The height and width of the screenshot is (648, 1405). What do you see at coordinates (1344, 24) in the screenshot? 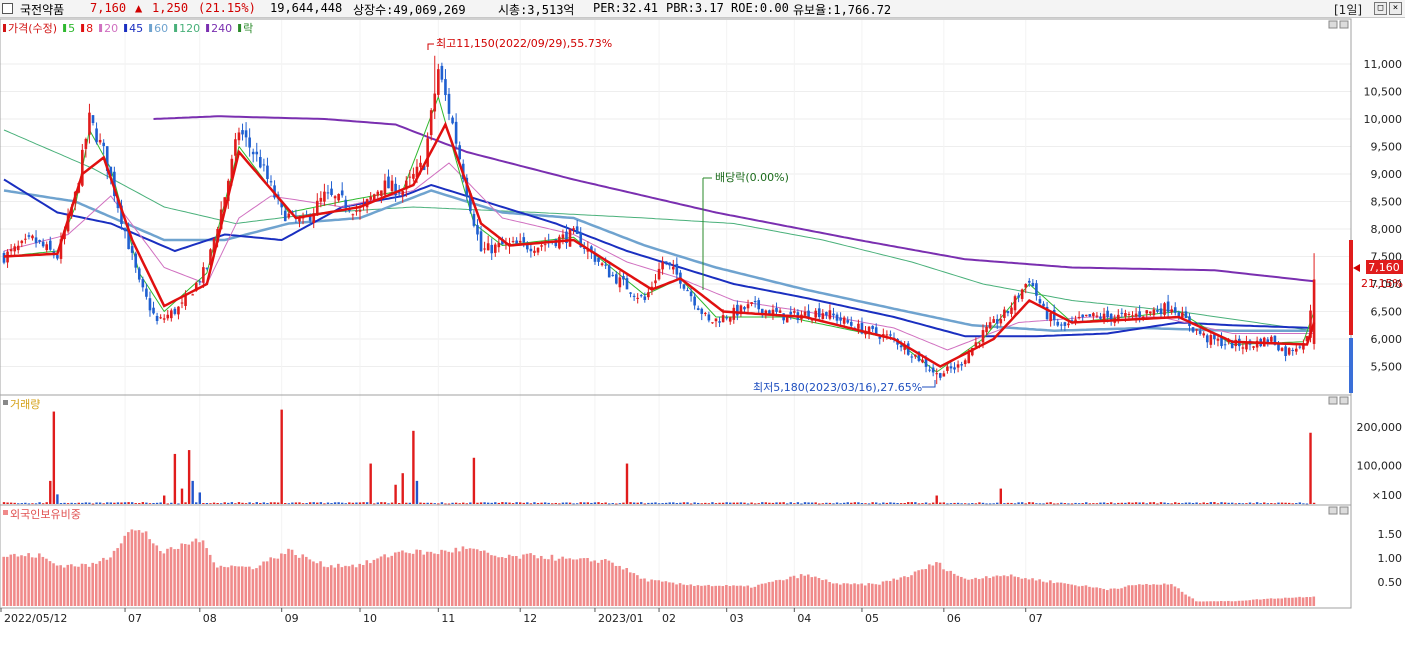
I see `price-panel-maximize-icon` at bounding box center [1344, 24].